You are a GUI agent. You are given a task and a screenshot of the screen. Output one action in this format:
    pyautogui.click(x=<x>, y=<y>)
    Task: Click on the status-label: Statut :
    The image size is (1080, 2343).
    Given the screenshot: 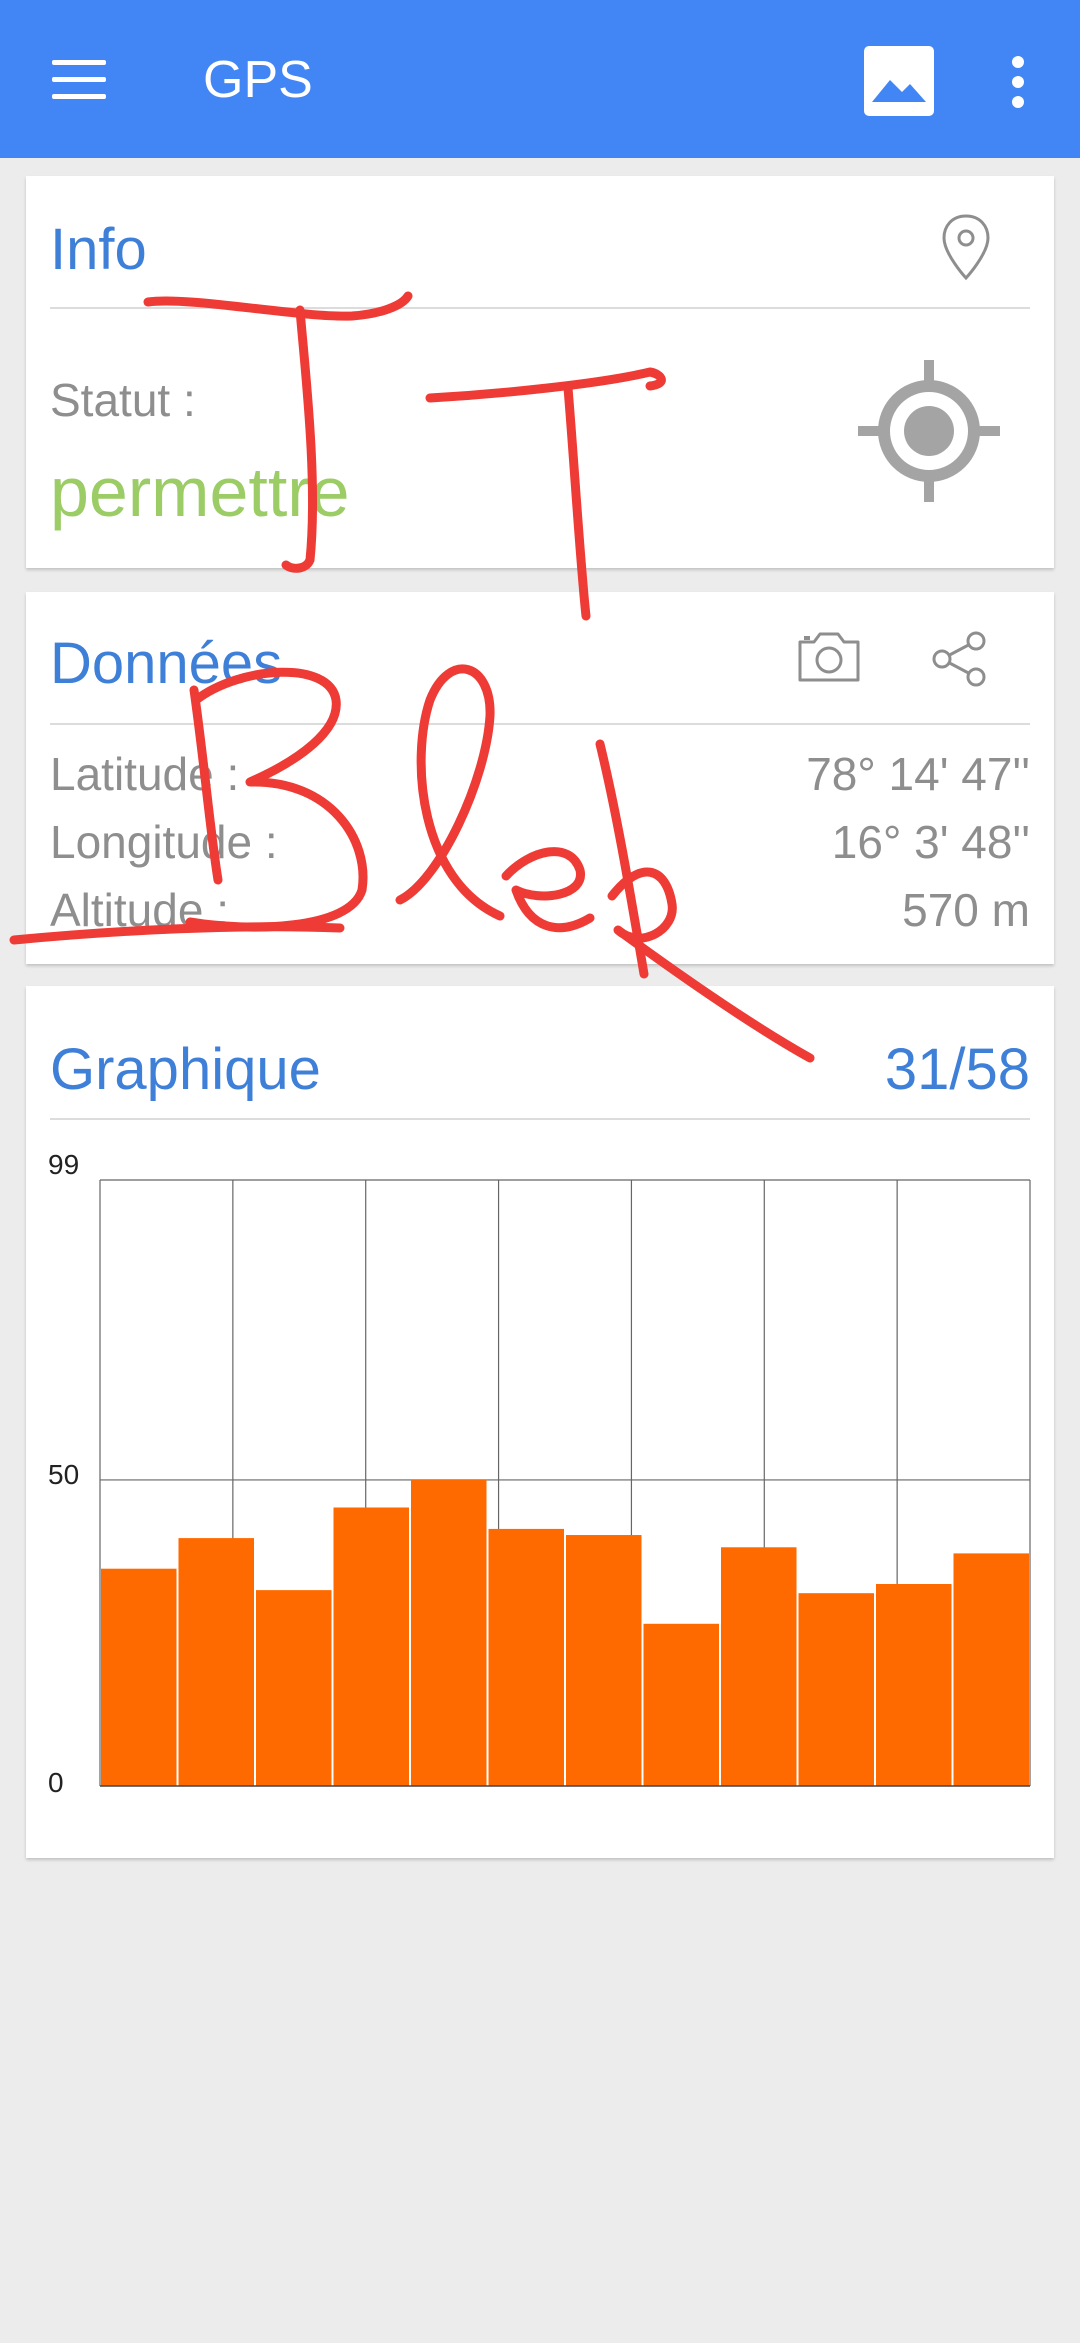 What is the action you would take?
    pyautogui.click(x=123, y=400)
    